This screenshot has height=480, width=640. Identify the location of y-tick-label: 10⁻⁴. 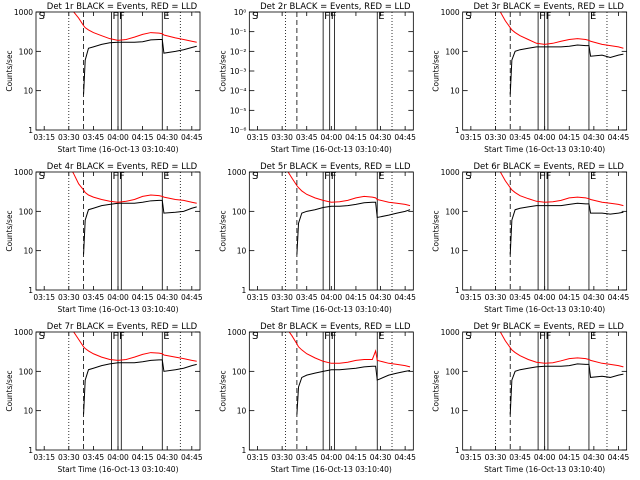
(238, 91).